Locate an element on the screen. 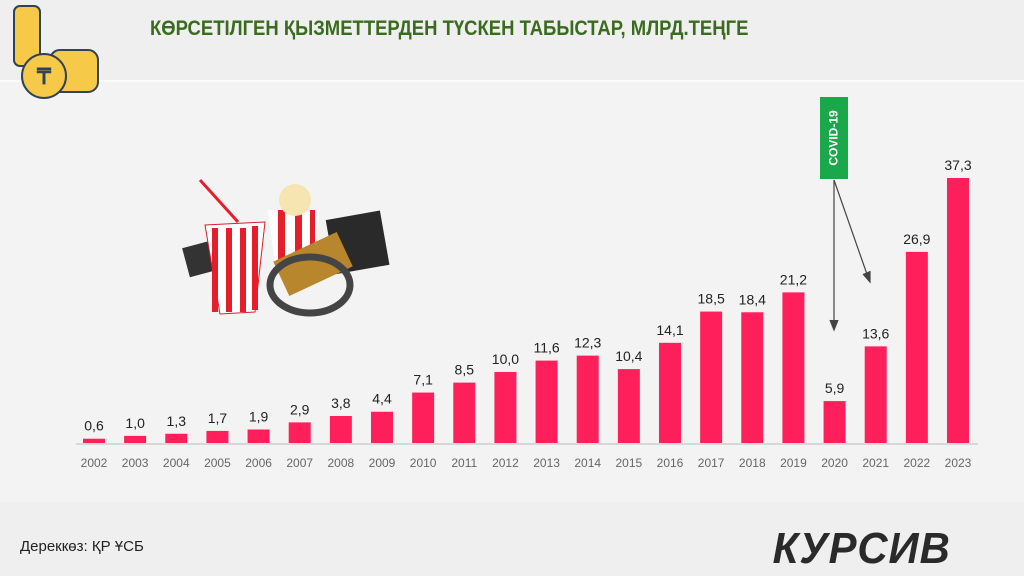 This screenshot has width=1024, height=576. data-label: 4,4 is located at coordinates (382, 399).